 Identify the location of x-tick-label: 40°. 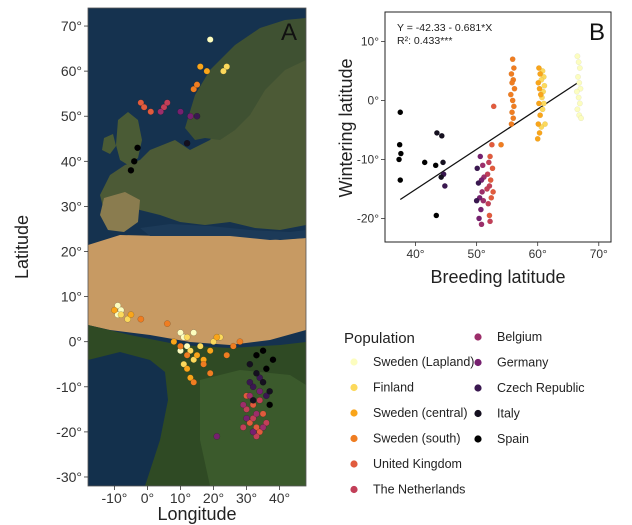
(415, 254).